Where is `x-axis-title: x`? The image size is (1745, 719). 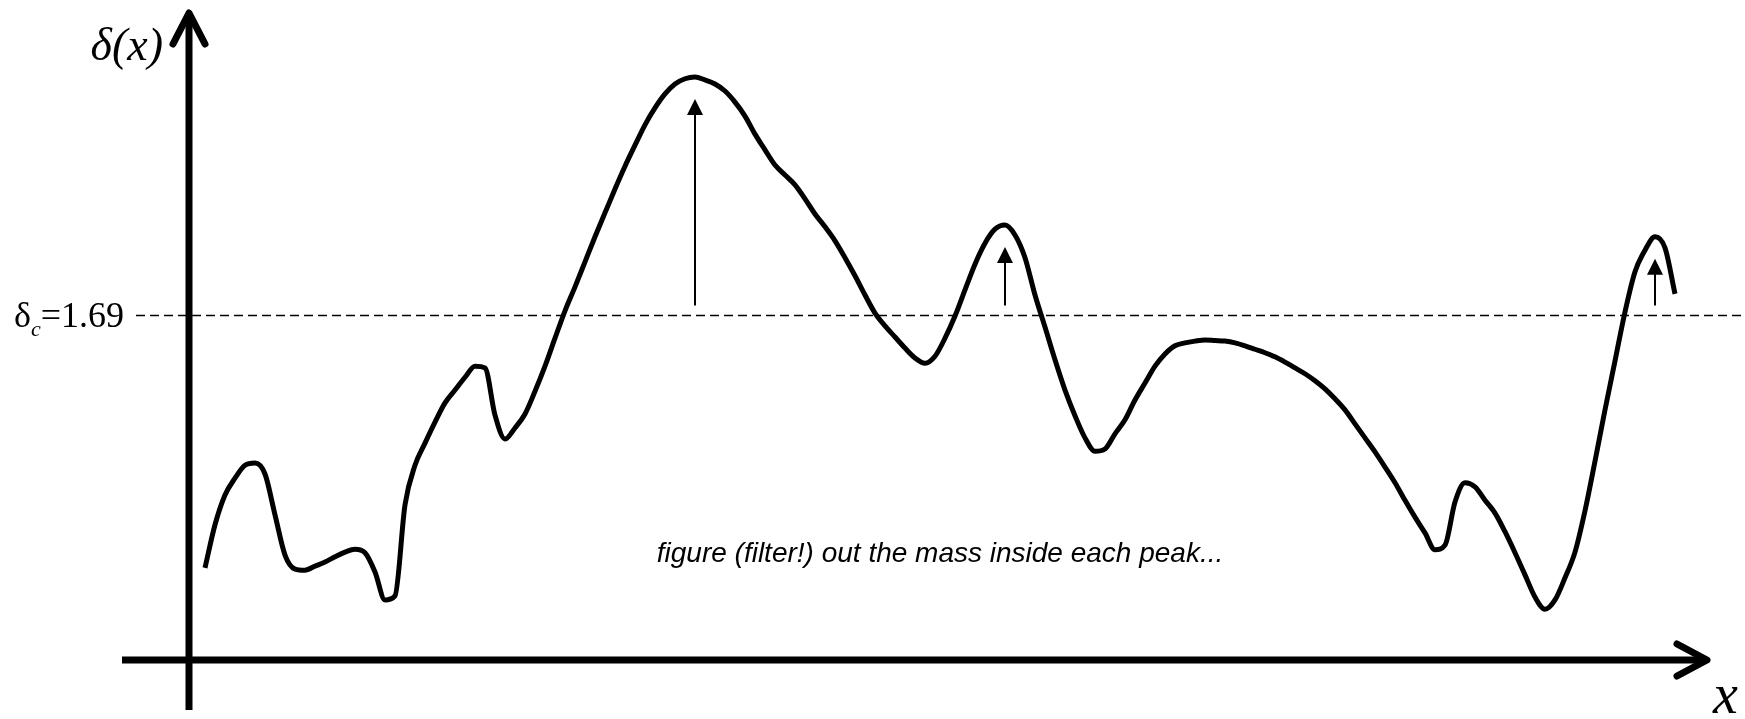
x-axis-title: x is located at coordinates (1725, 691).